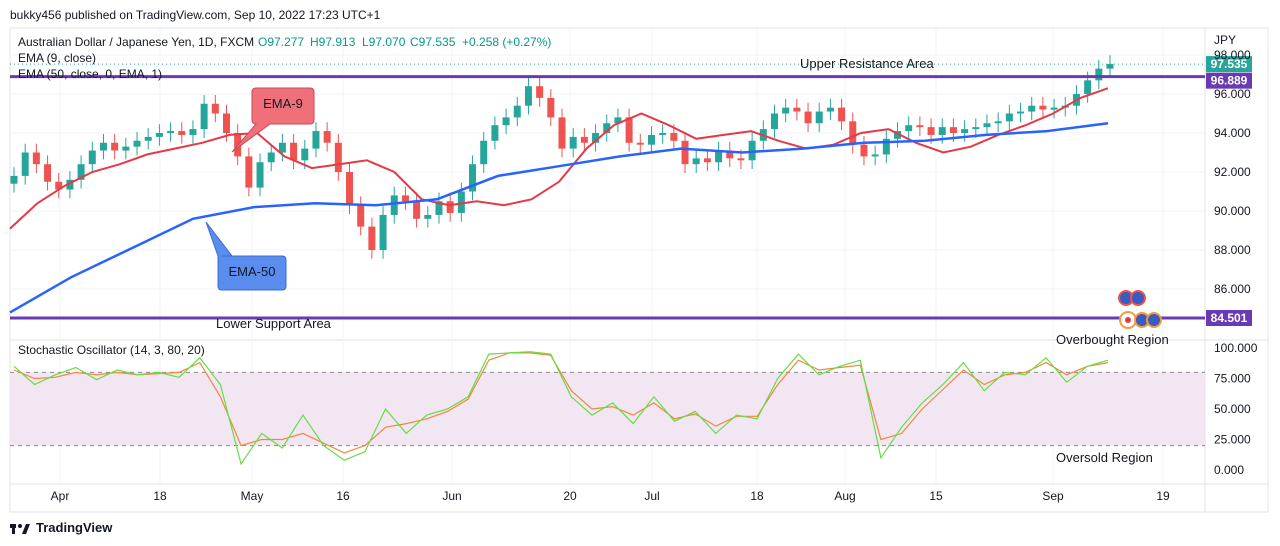 Image resolution: width=1280 pixels, height=546 pixels. Describe the element at coordinates (283, 103) in the screenshot. I see `ema9-callout-label: EMA-9` at that location.